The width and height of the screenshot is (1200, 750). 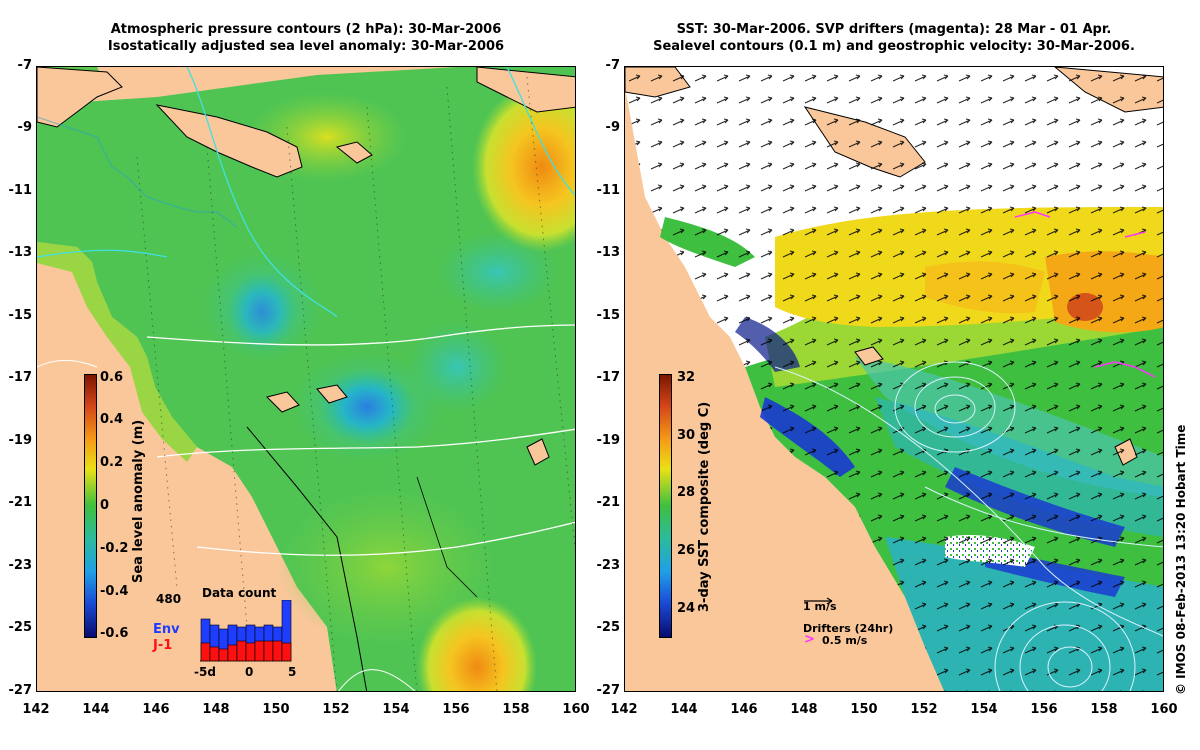 I want to click on right-xtick-4: 150, so click(x=864, y=709).